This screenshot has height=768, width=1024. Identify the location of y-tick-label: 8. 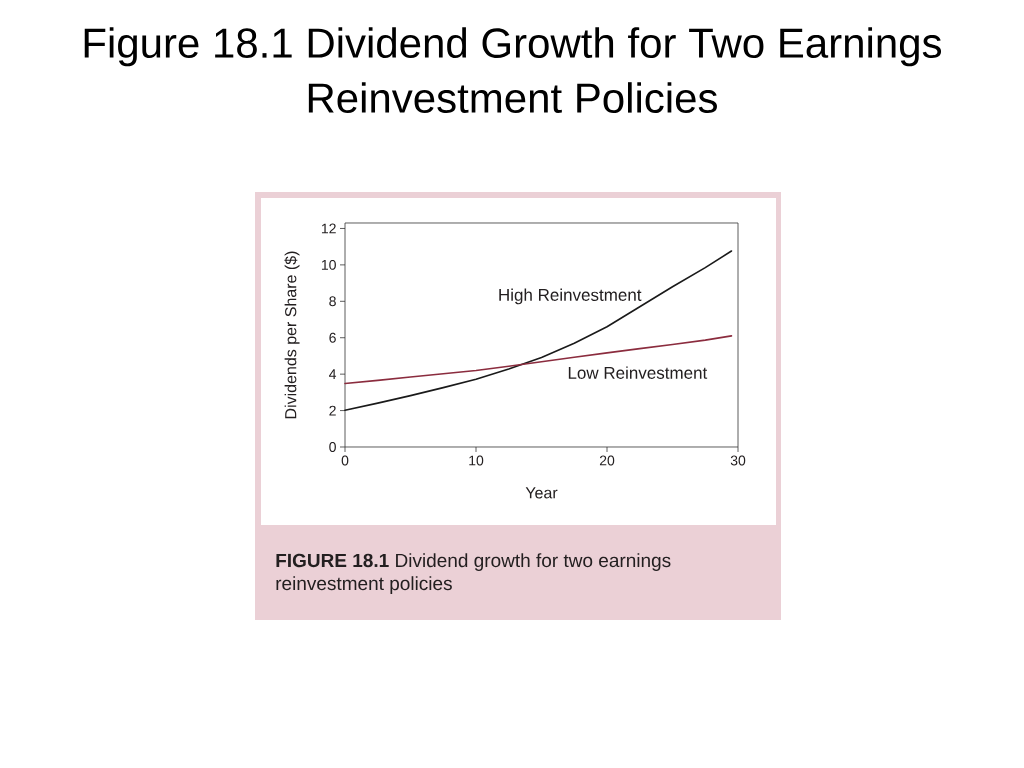
(332, 301).